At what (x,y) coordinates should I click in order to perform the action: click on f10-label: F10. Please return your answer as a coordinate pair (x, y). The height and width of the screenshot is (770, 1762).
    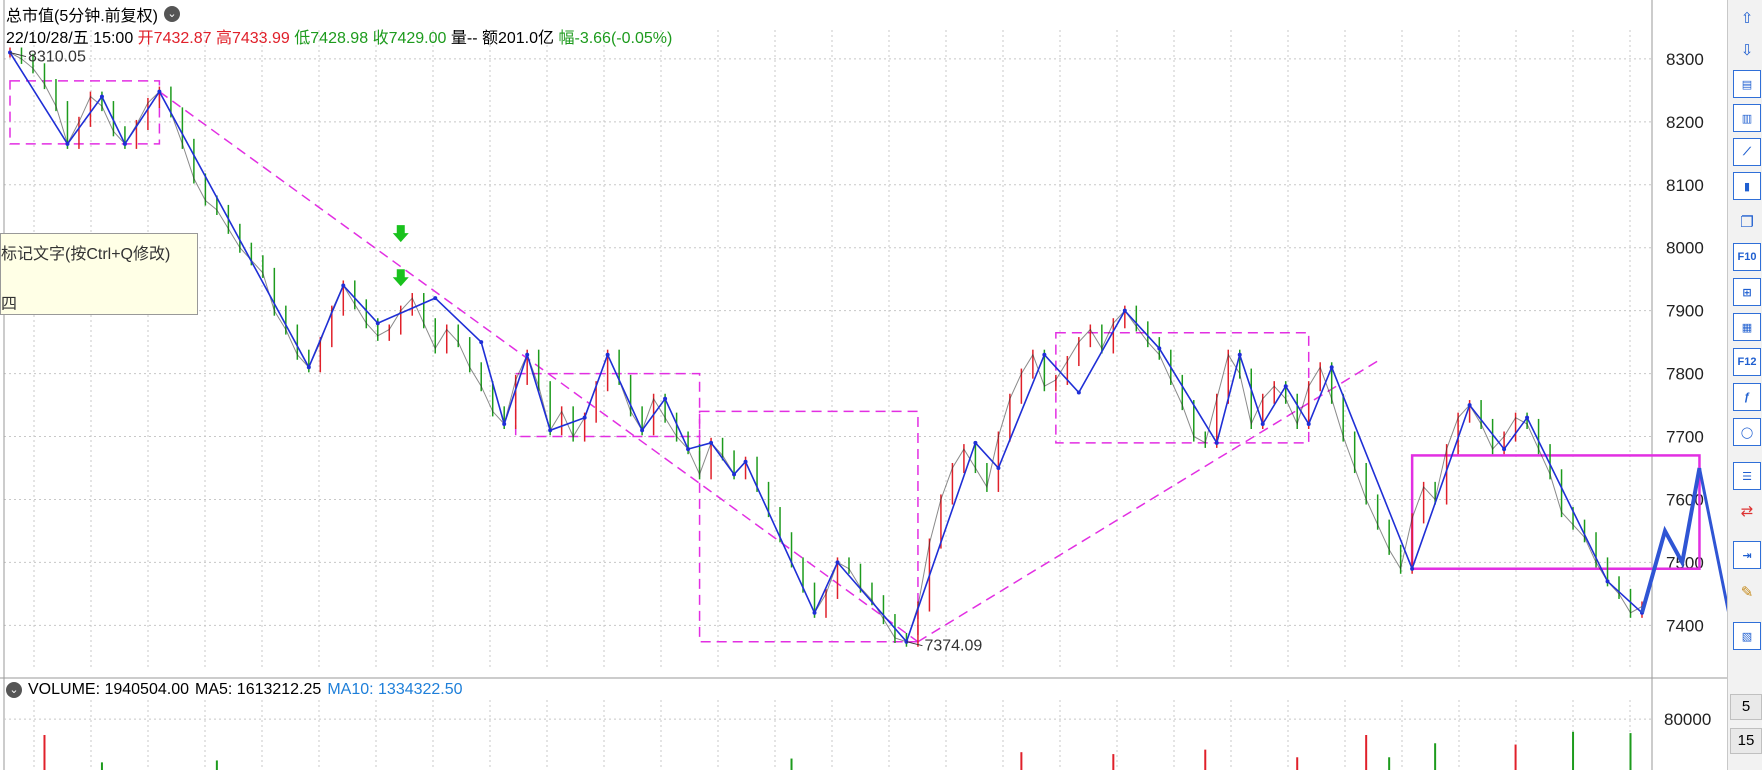
    Looking at the image, I should click on (1747, 257).